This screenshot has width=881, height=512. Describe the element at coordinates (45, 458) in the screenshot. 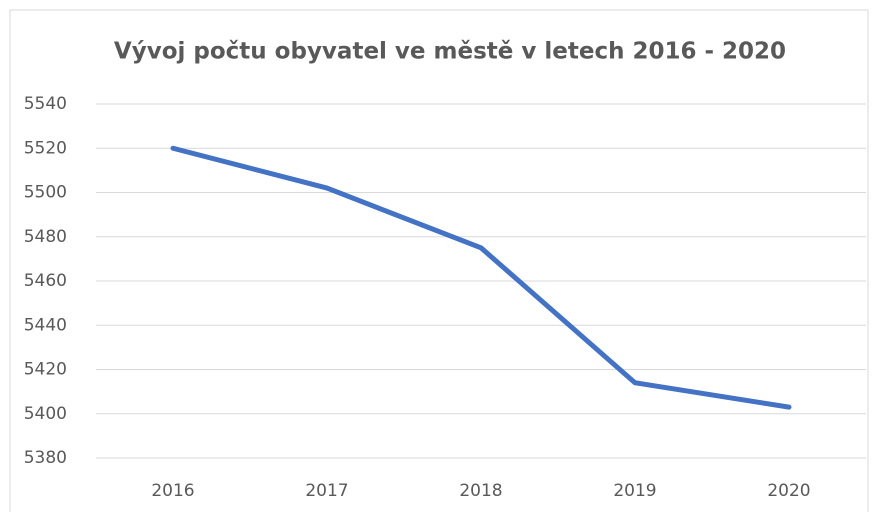

I see `y-tick-label: 5380` at that location.